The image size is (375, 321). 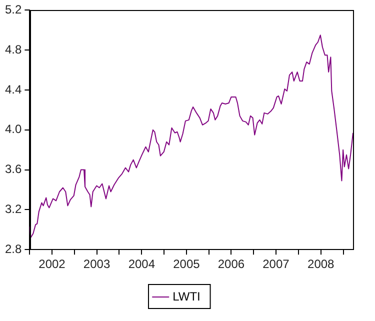 I want to click on x-tick-label: 2006, so click(x=231, y=264).